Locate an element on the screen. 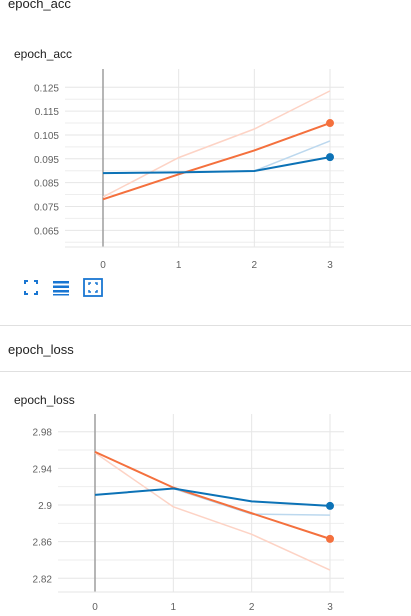 The width and height of the screenshot is (411, 616). acc-xtick-label: 2 is located at coordinates (255, 265).